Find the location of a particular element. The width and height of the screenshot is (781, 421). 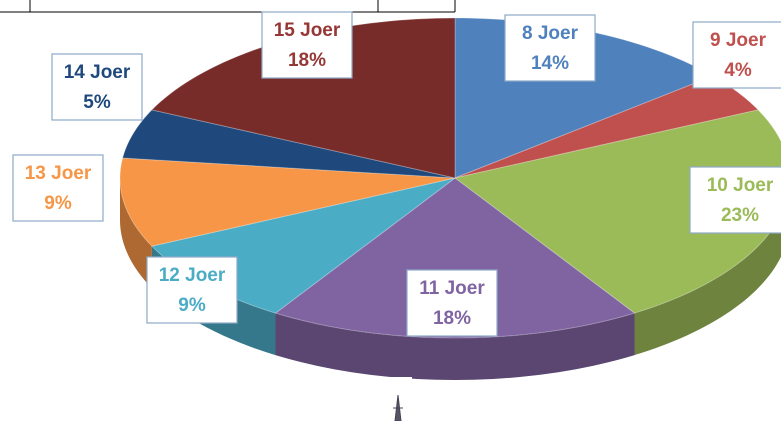

category-label: 12 Joer is located at coordinates (192, 275).